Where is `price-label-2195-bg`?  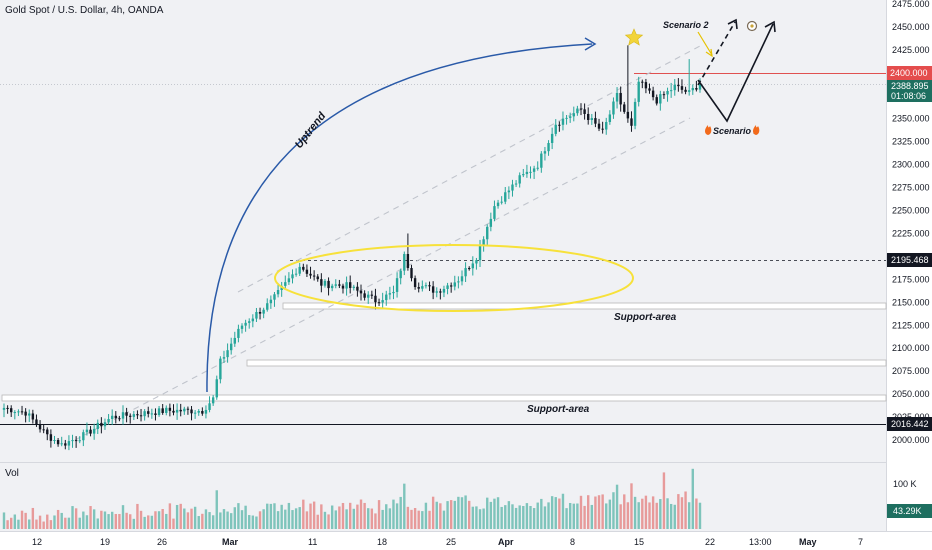 price-label-2195-bg is located at coordinates (909, 260).